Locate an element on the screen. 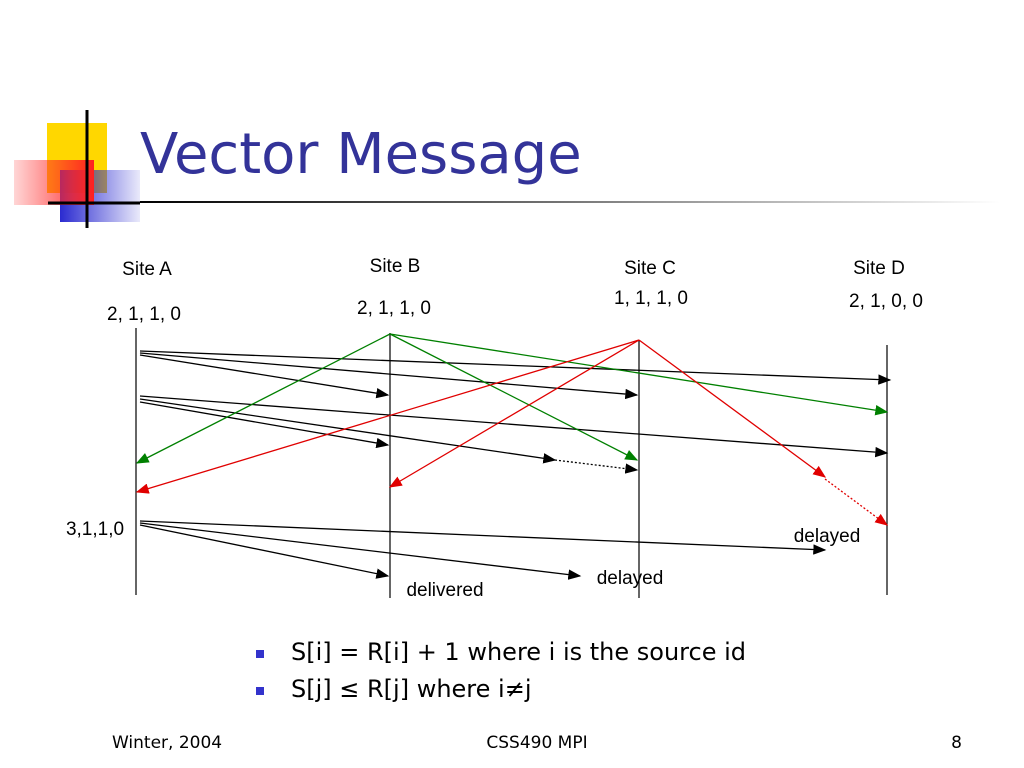 Image resolution: width=1024 pixels, height=768 pixels. title-rule is located at coordinates (570, 202).